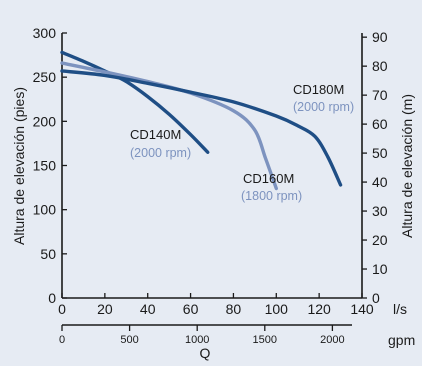  I want to click on series-line-cd140m, so click(135, 102).